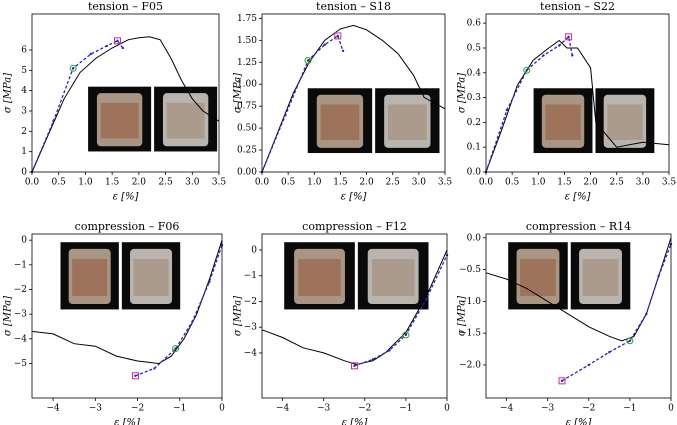  What do you see at coordinates (247, 129) in the screenshot?
I see `y-tick-label: 0.50` at bounding box center [247, 129].